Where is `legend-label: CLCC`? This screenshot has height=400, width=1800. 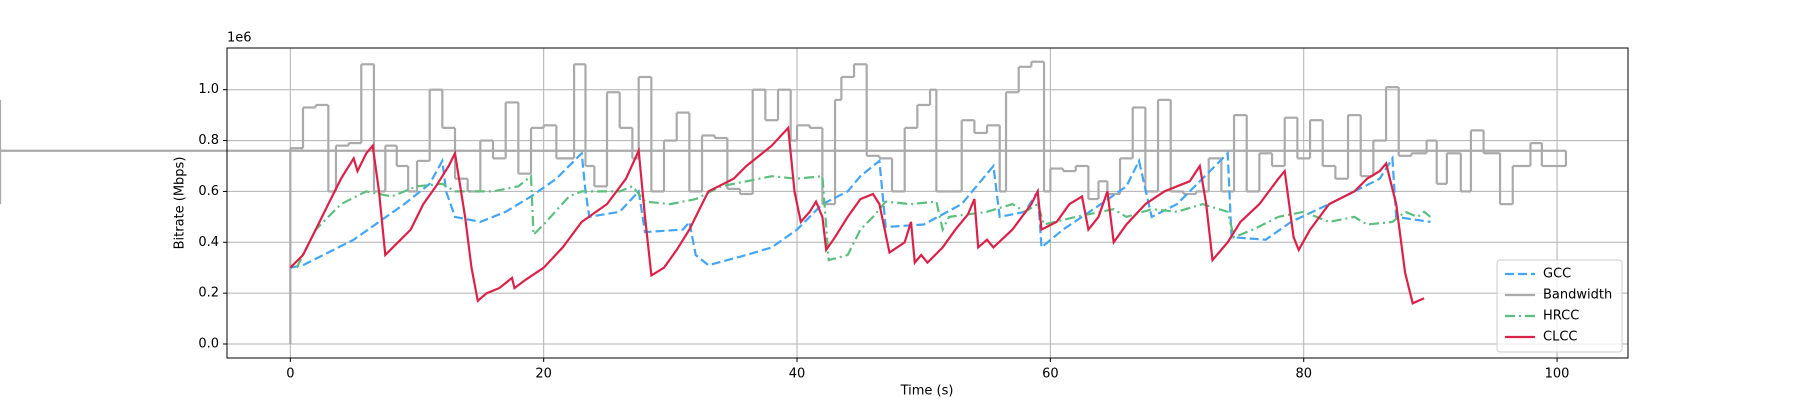 legend-label: CLCC is located at coordinates (1560, 337).